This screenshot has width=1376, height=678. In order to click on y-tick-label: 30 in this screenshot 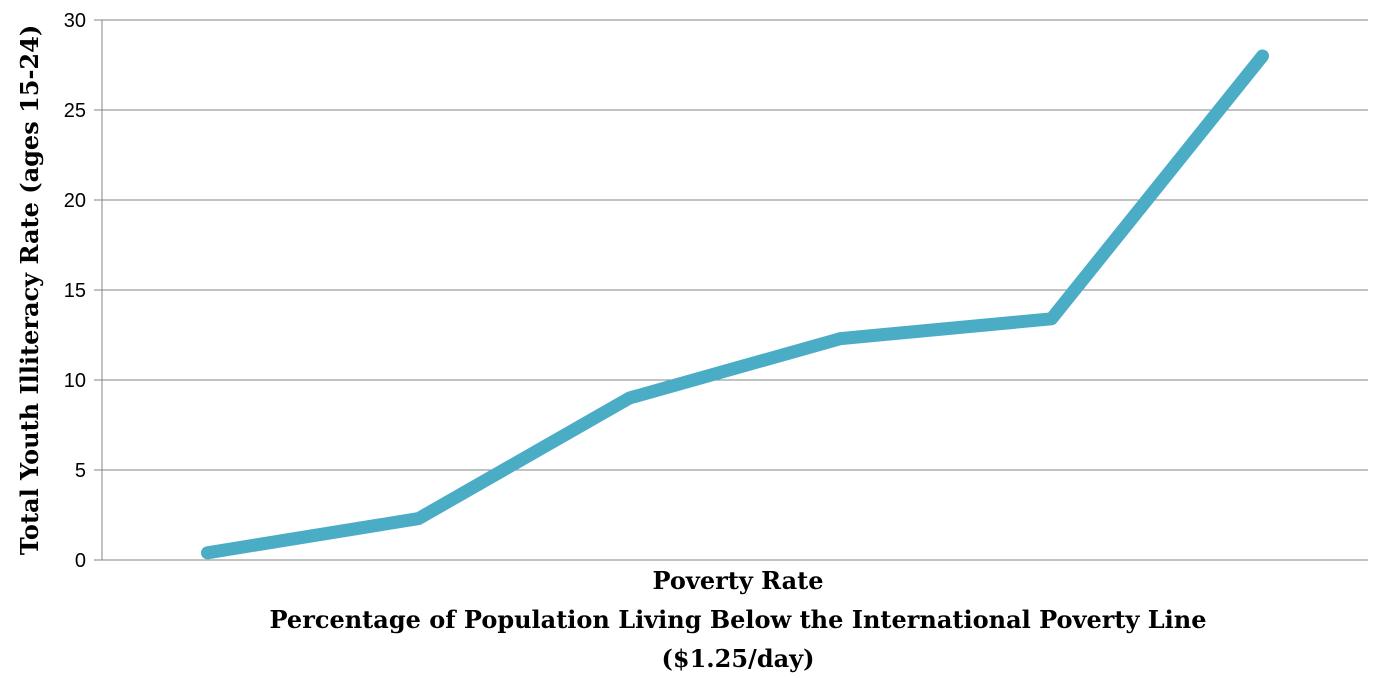, I will do `click(75, 21)`.